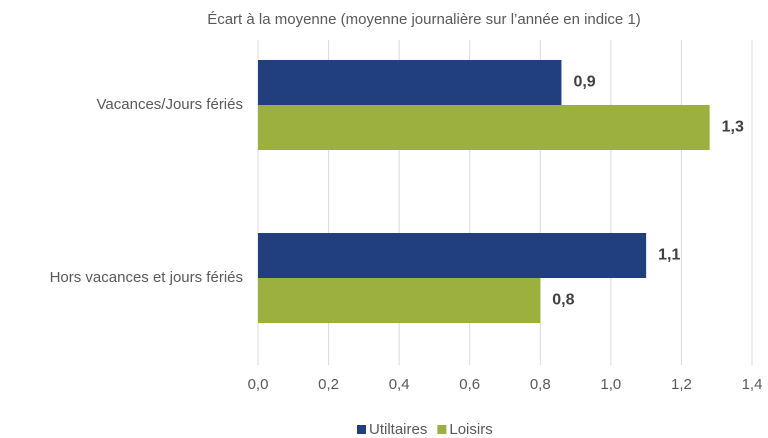  Describe the element at coordinates (733, 127) in the screenshot. I see `value-label: 1,3` at that location.